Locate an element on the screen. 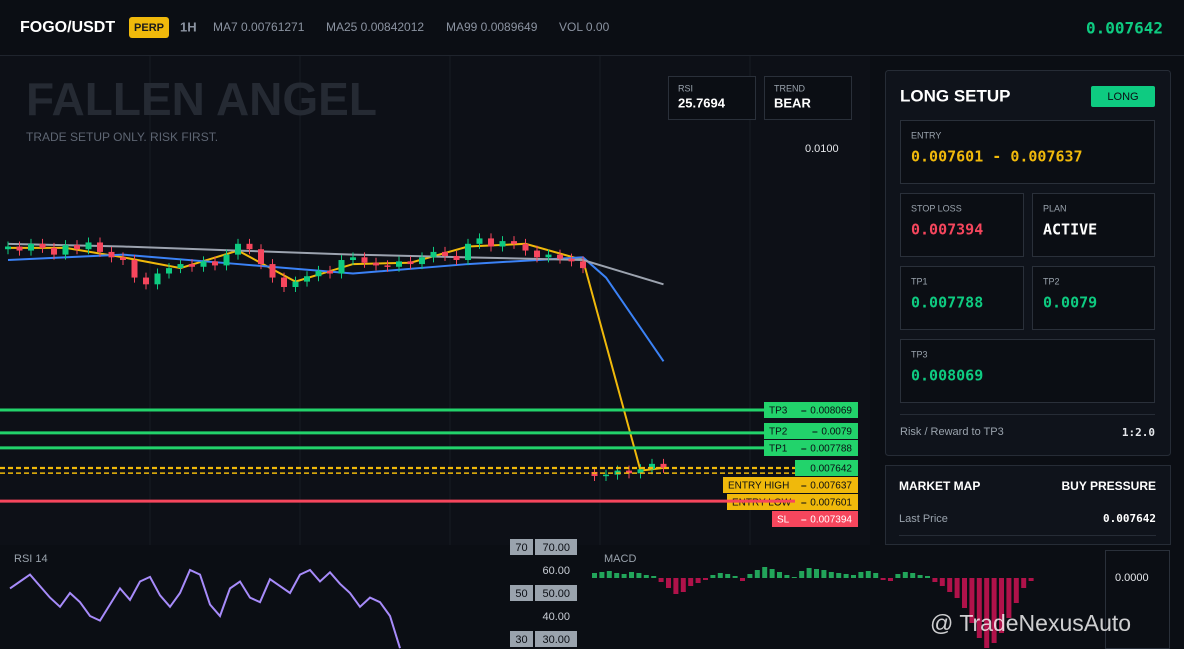 Image resolution: width=1184 pixels, height=649 pixels. level-value: 0.007394 is located at coordinates (831, 520).